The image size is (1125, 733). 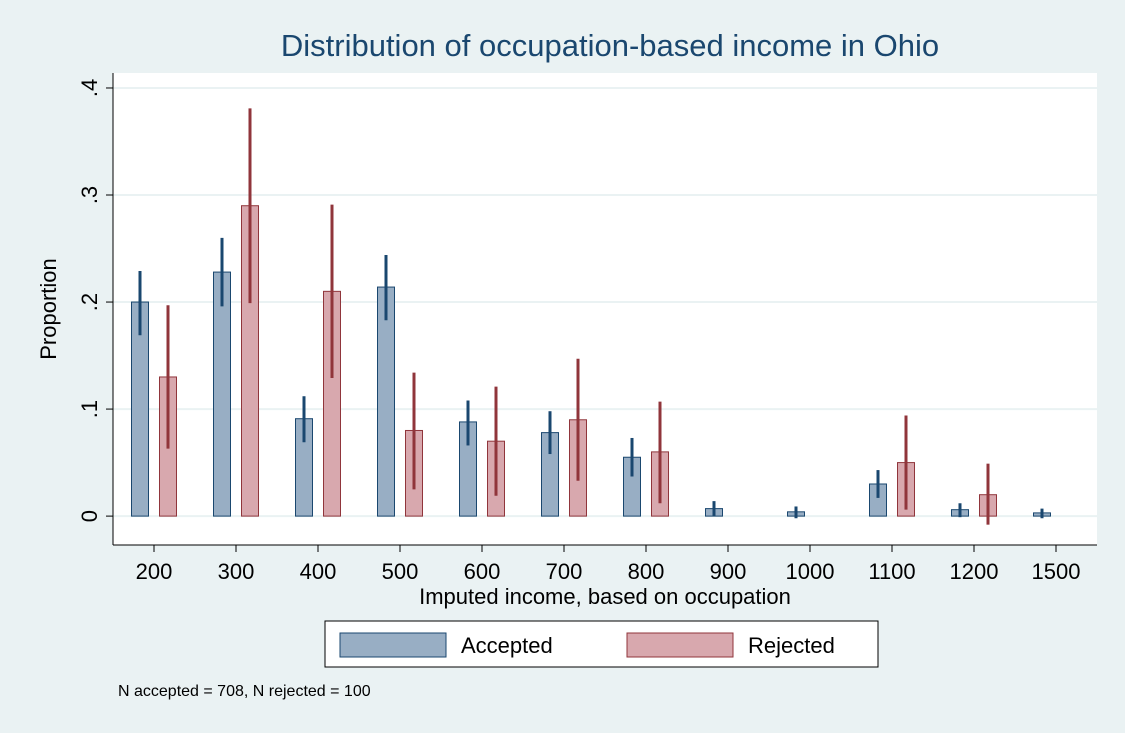 I want to click on y-tick-label: 0, so click(x=89, y=516).